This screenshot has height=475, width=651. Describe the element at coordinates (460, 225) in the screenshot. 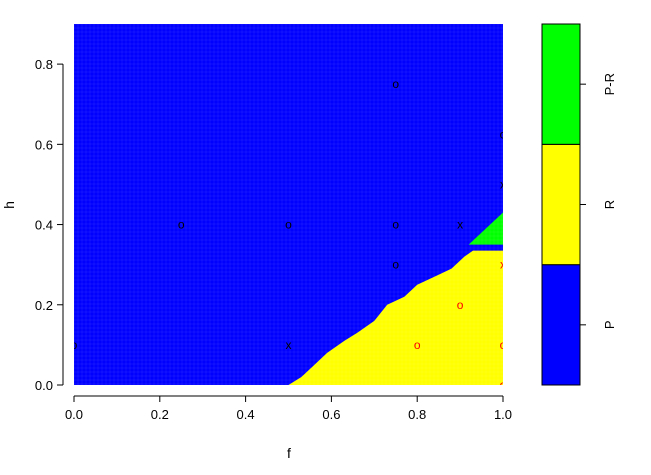

I see `data-point-x-4: x` at that location.